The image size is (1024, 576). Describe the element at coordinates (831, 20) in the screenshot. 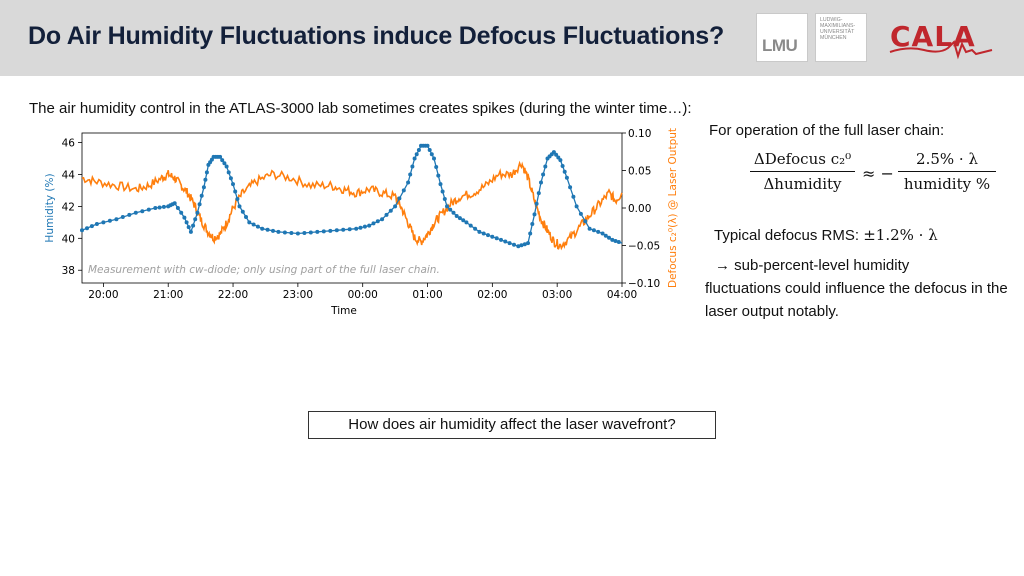

I see `wordmark-line: LUDWIG-` at that location.